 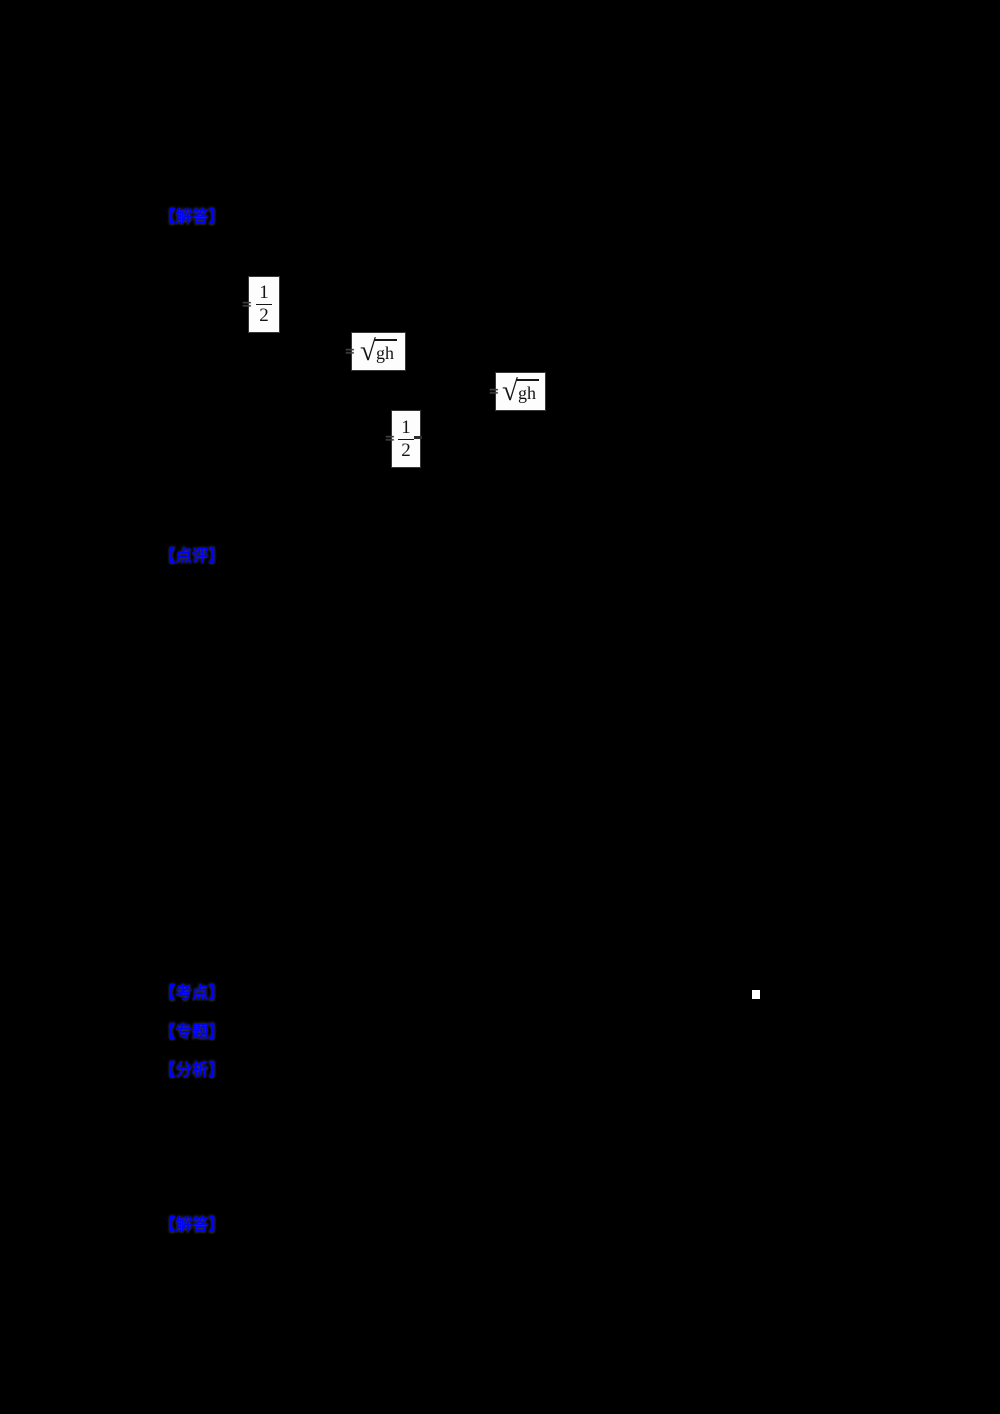 I want to click on section-label-topic: 【专题】, so click(x=192, y=1031).